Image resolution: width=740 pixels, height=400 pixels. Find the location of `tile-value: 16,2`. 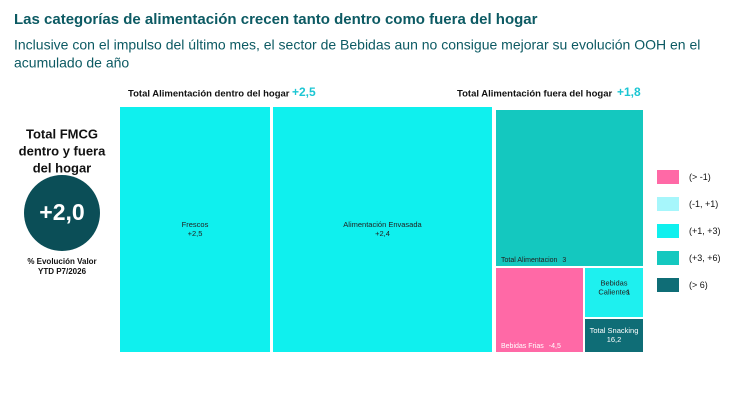

tile-value: 16,2 is located at coordinates (614, 339).